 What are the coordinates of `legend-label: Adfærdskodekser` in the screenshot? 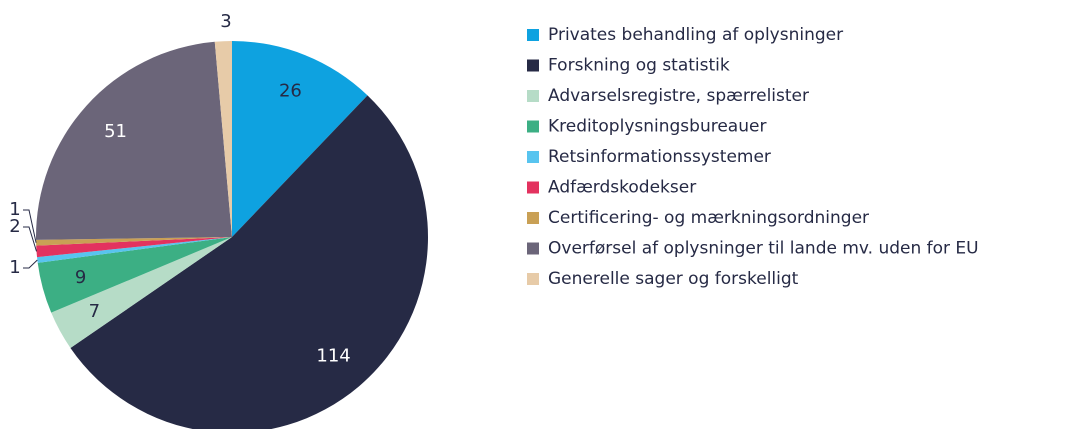 It's located at (622, 188).